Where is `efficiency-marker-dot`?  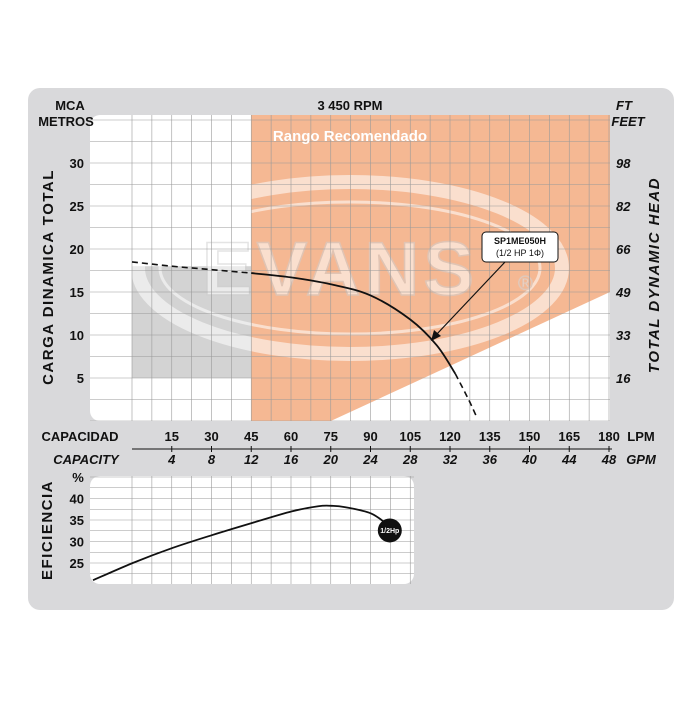
efficiency-marker-dot is located at coordinates (389, 530).